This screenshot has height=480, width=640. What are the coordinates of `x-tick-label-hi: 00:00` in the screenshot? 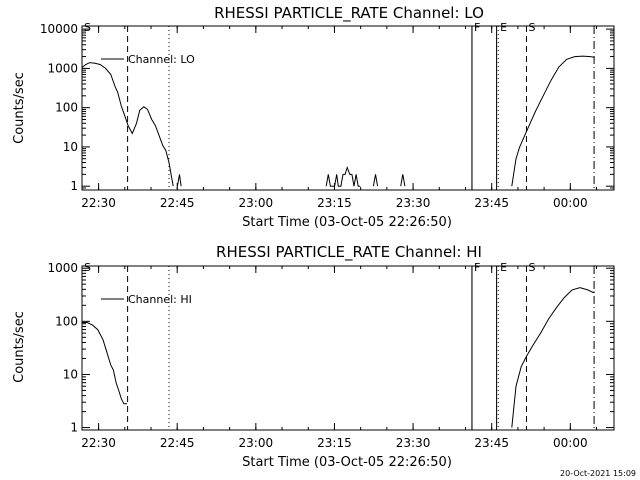 It's located at (570, 443).